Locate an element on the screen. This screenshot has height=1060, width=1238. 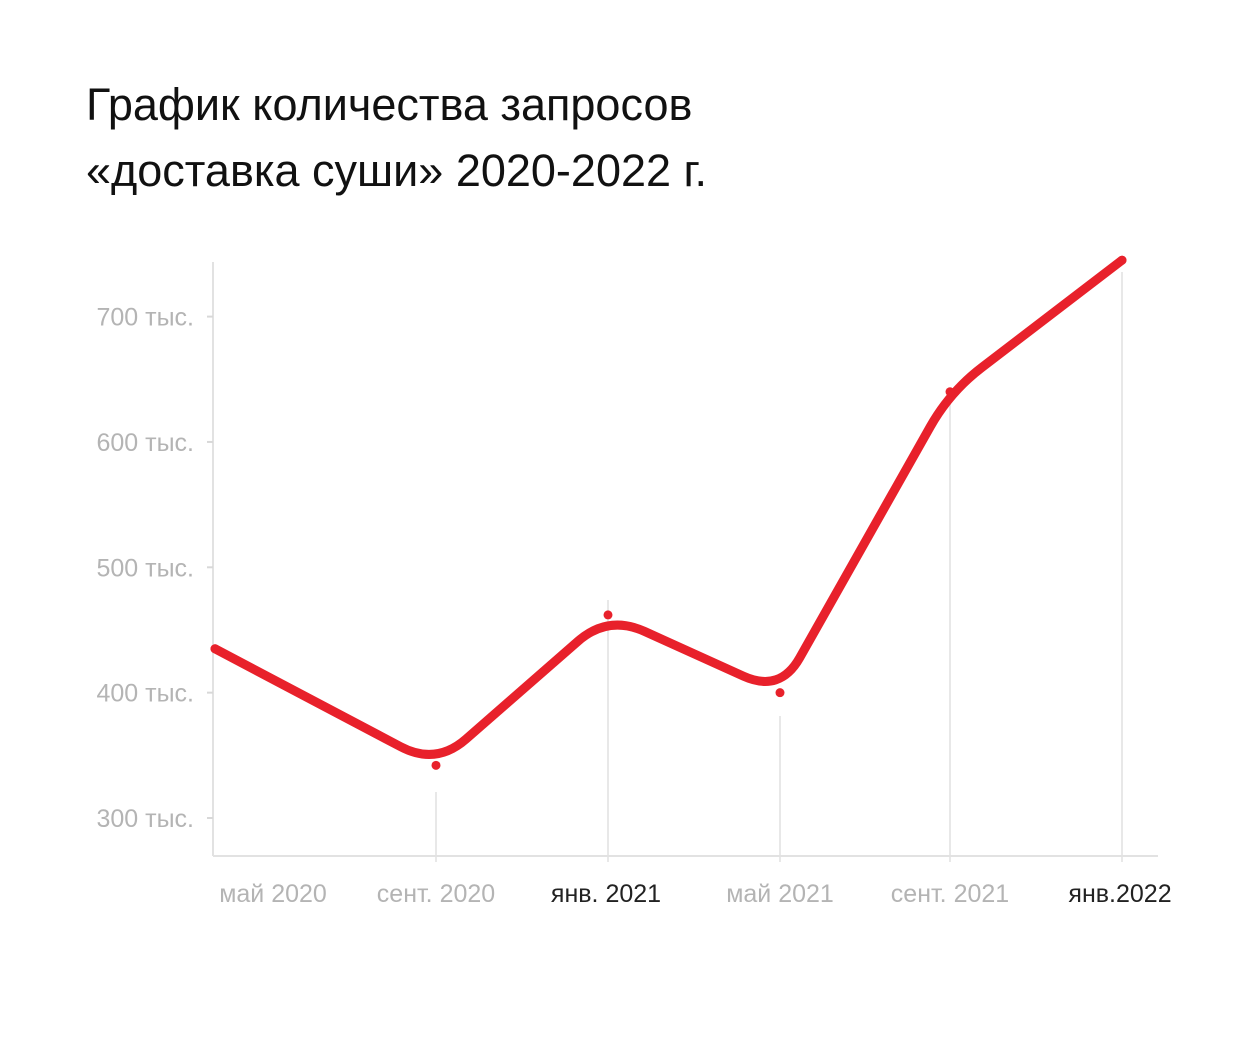
x-tick-label-4: май 2021 is located at coordinates (780, 894).